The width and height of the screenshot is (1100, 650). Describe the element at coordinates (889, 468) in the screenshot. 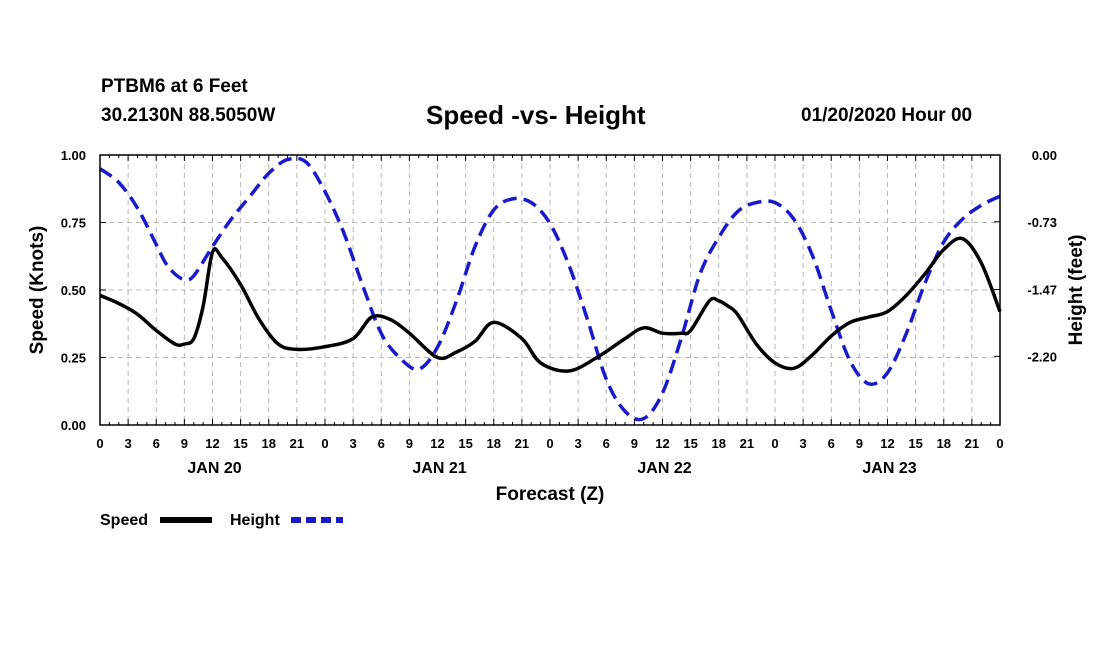

I see `day-label: JAN 23` at that location.